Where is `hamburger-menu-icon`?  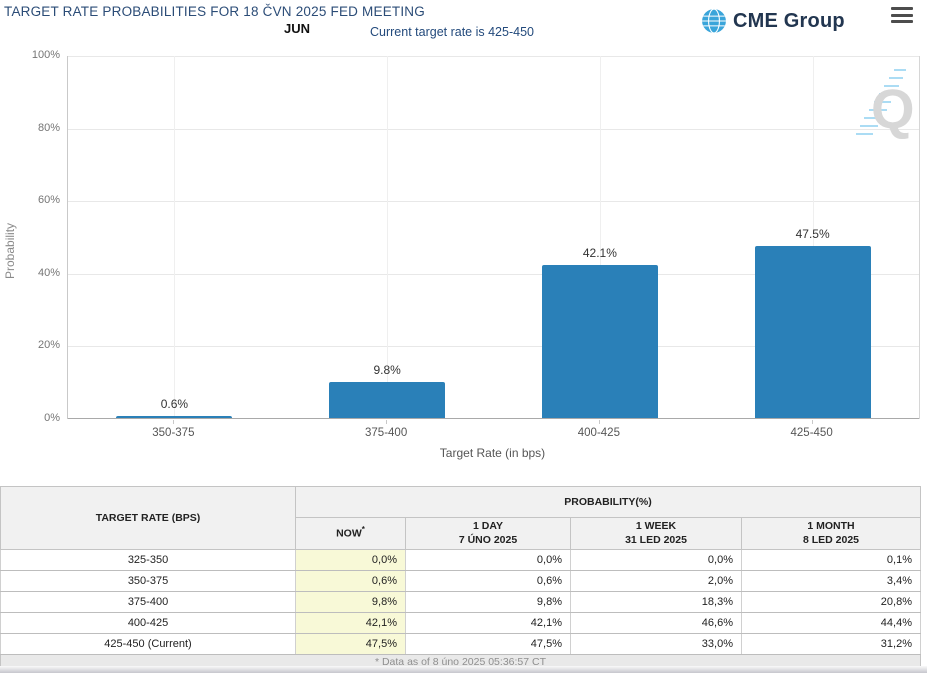
hamburger-menu-icon is located at coordinates (902, 15).